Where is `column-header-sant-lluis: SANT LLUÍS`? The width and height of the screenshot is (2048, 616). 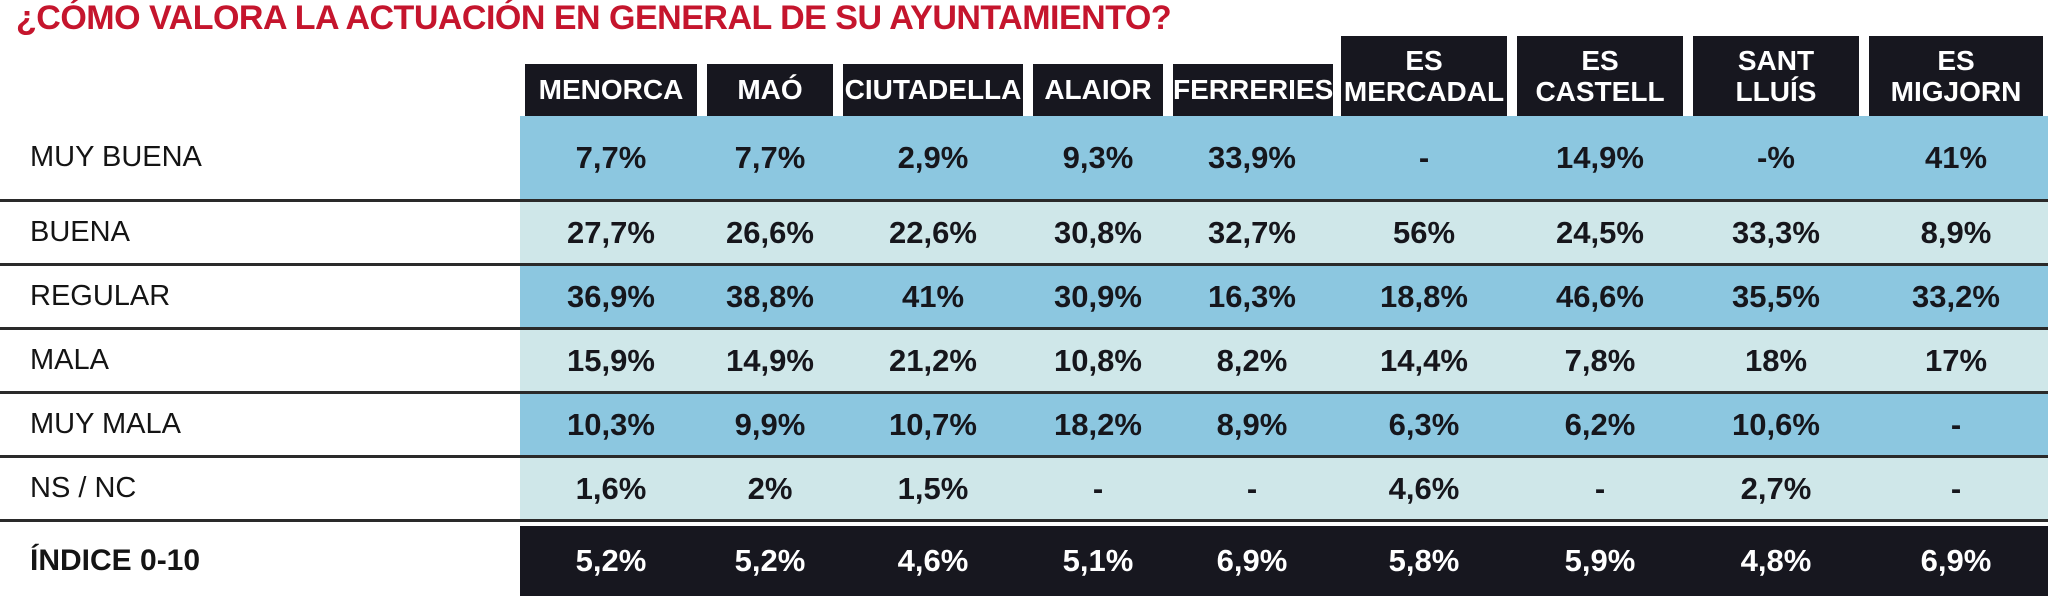 column-header-sant-lluis: SANT LLUÍS is located at coordinates (1776, 76).